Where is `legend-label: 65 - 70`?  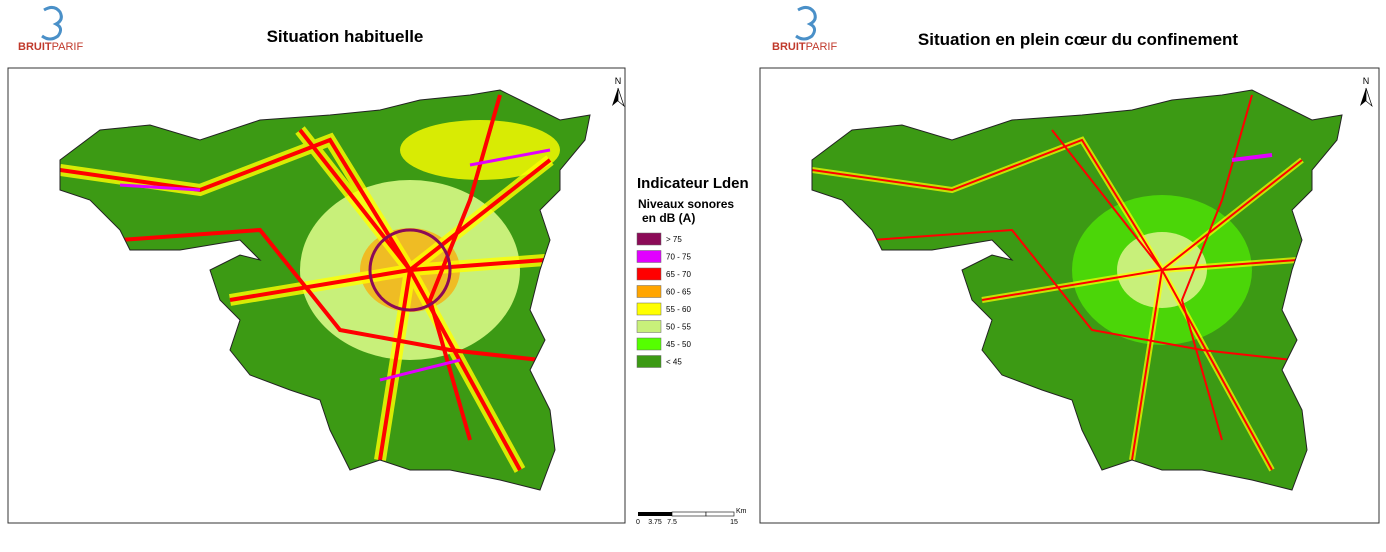 legend-label: 65 - 70 is located at coordinates (678, 274).